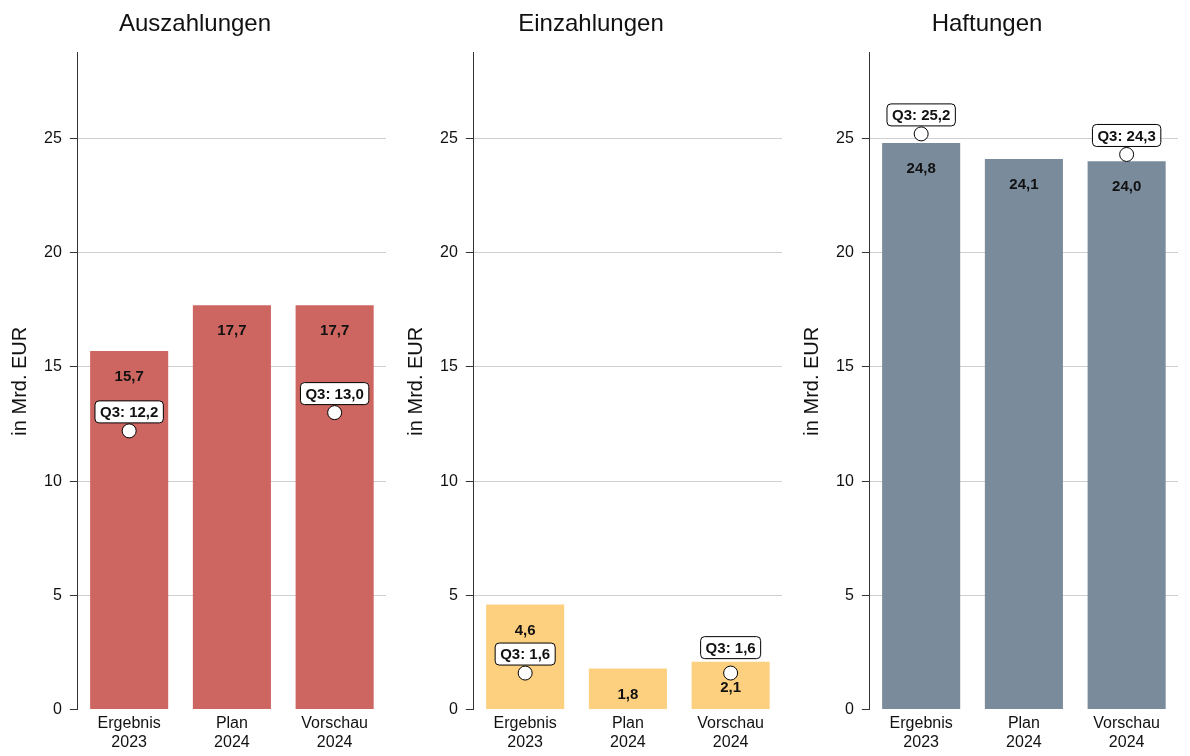 The image size is (1190, 756). What do you see at coordinates (525, 629) in the screenshot?
I see `data-label: 4,6` at bounding box center [525, 629].